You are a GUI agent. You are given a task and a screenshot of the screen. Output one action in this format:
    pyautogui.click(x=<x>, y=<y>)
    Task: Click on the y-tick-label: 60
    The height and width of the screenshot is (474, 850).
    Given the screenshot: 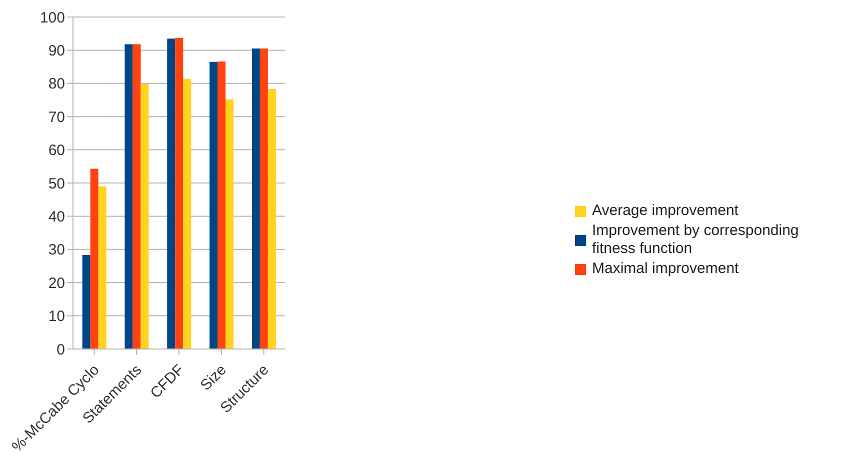 What is the action you would take?
    pyautogui.click(x=56, y=151)
    